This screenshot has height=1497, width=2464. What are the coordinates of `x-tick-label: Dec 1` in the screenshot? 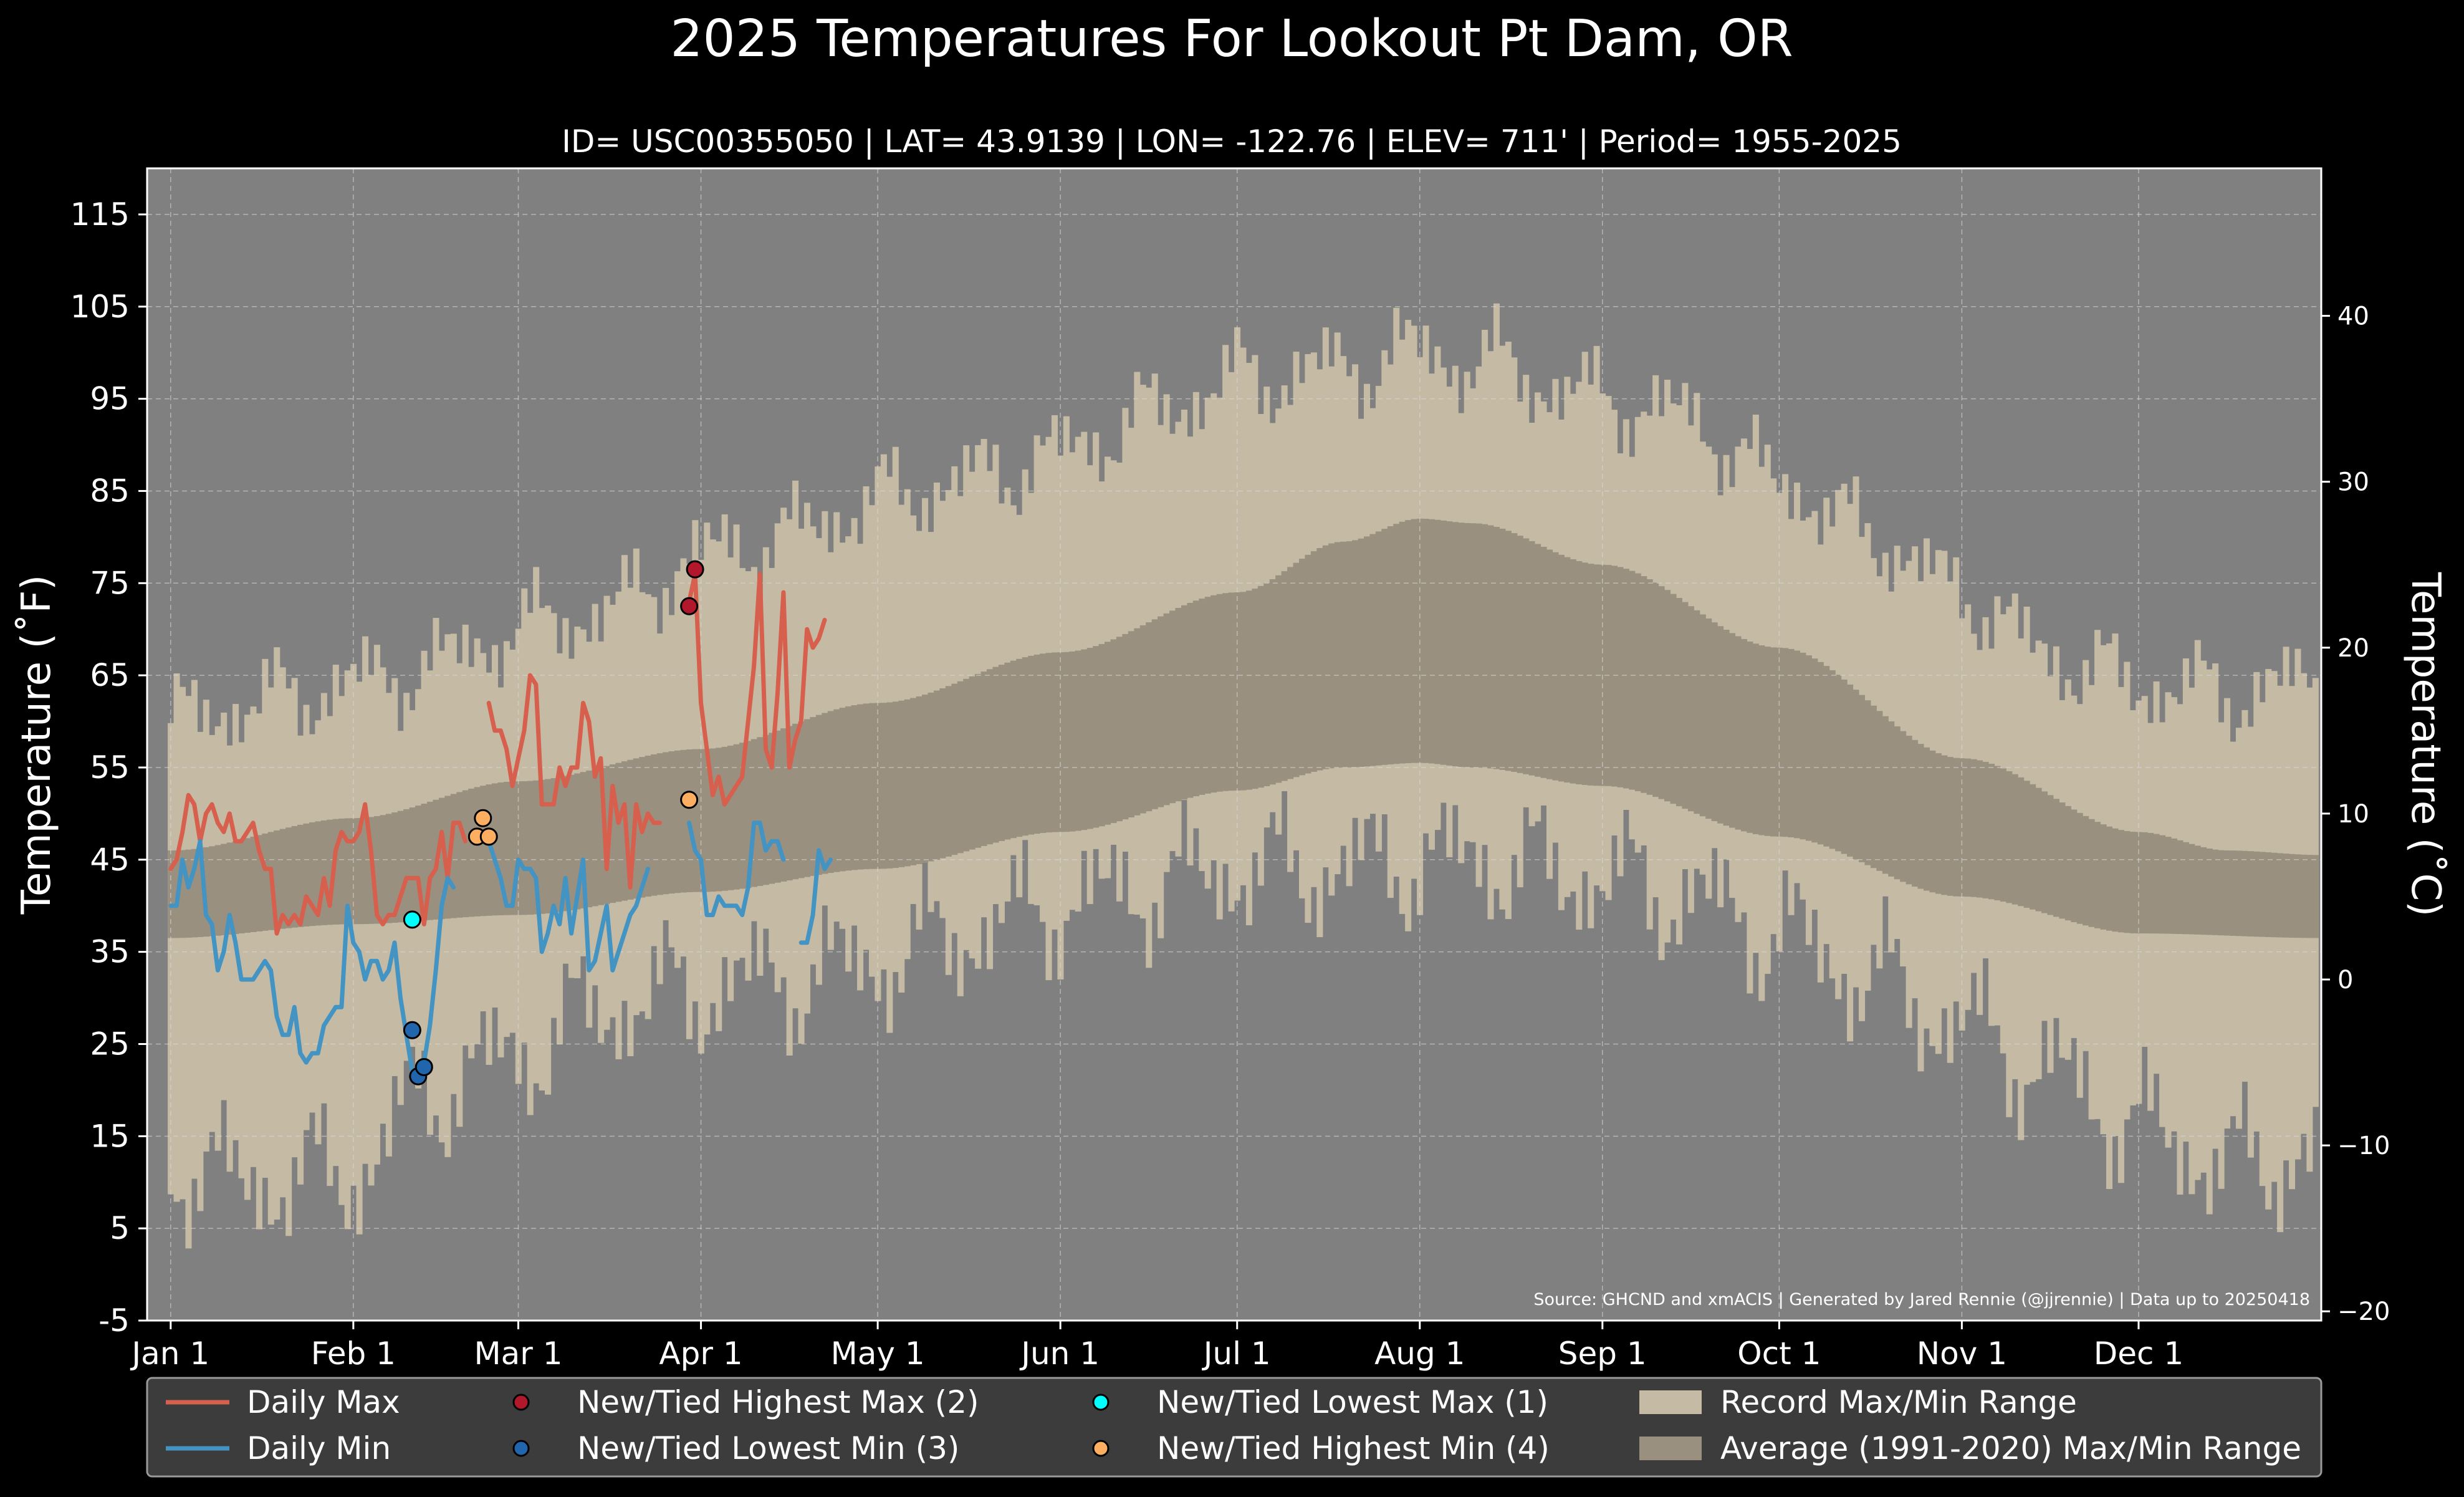 It's located at (2139, 1354).